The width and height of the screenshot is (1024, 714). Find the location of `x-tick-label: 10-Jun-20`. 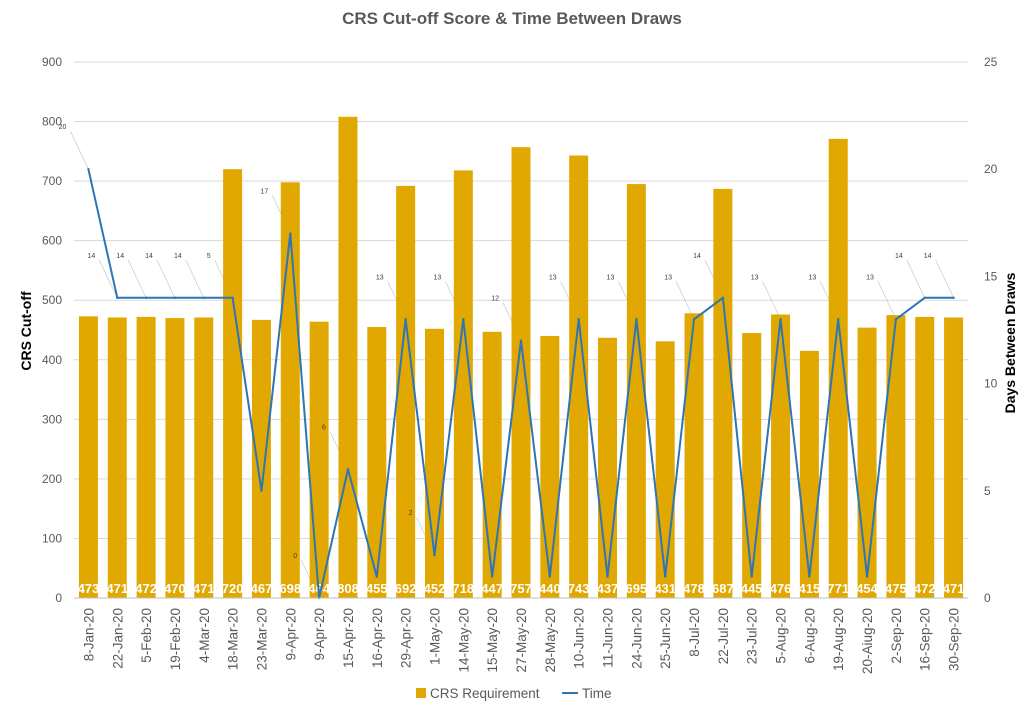

x-tick-label: 10-Jun-20 is located at coordinates (579, 638).